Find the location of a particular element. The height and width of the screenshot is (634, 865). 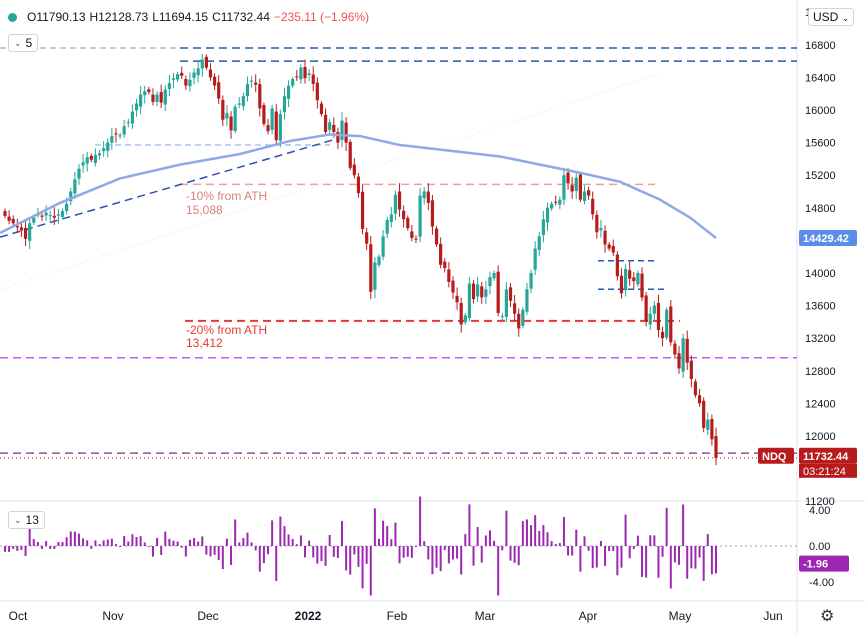

ma-period: 5 is located at coordinates (29, 43).